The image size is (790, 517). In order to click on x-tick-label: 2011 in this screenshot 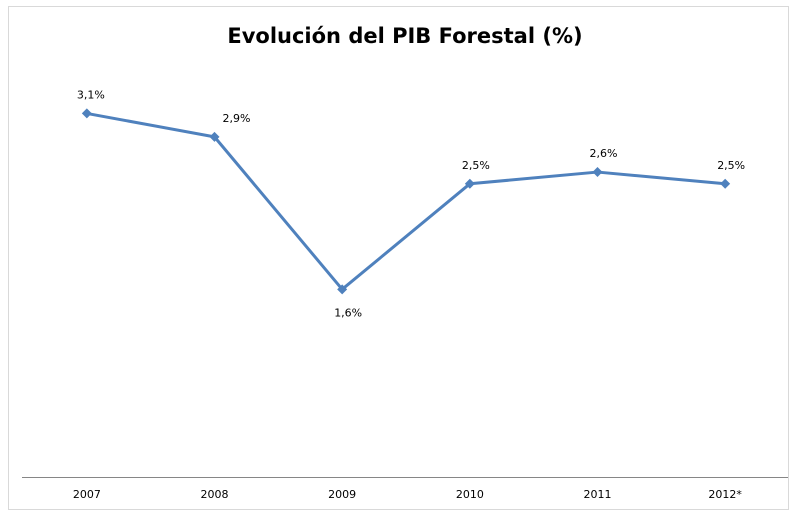, I will do `click(598, 494)`.